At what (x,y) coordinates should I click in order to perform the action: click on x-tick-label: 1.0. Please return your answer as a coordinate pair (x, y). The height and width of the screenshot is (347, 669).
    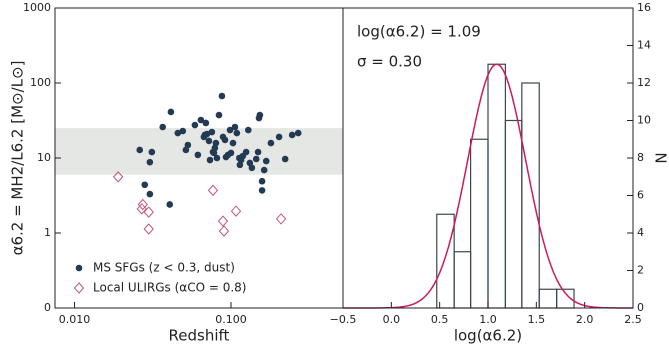
    Looking at the image, I should click on (488, 319).